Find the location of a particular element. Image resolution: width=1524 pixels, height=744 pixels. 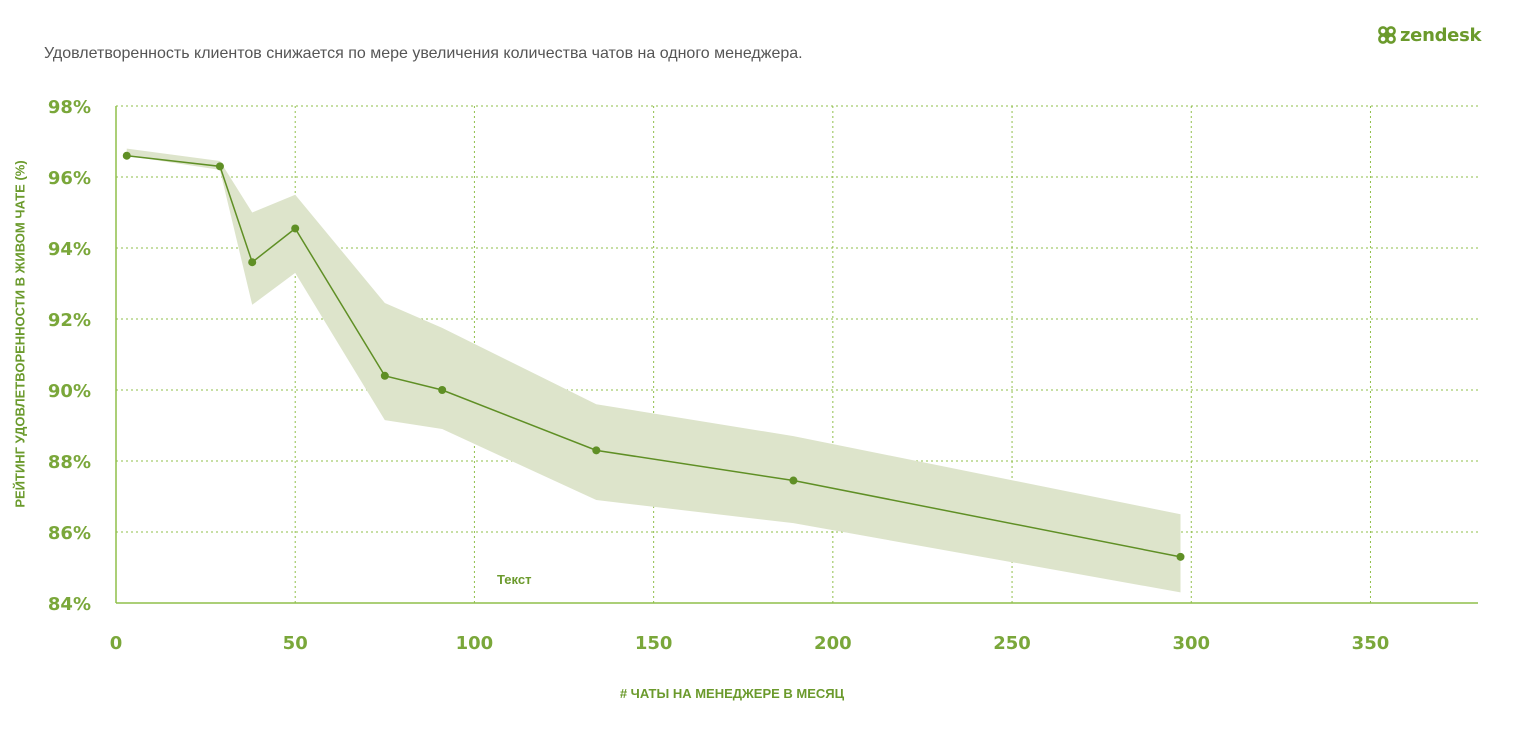

y-tick-label: 90% is located at coordinates (69, 391).